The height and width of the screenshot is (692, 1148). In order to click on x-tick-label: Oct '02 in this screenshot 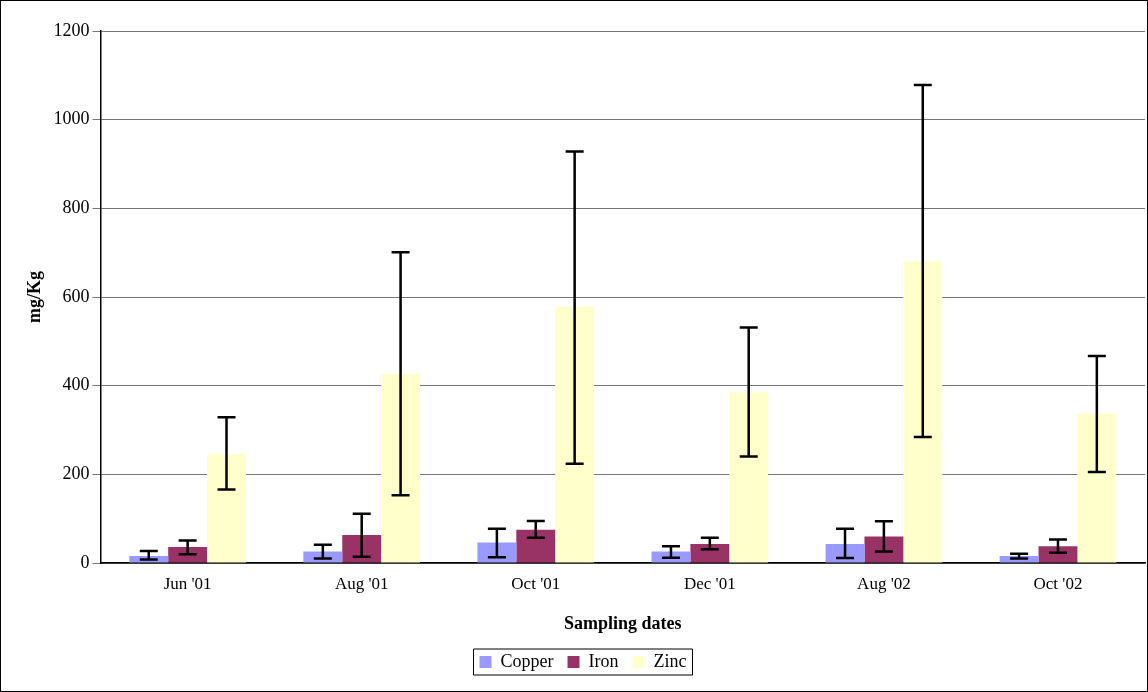, I will do `click(1058, 583)`.